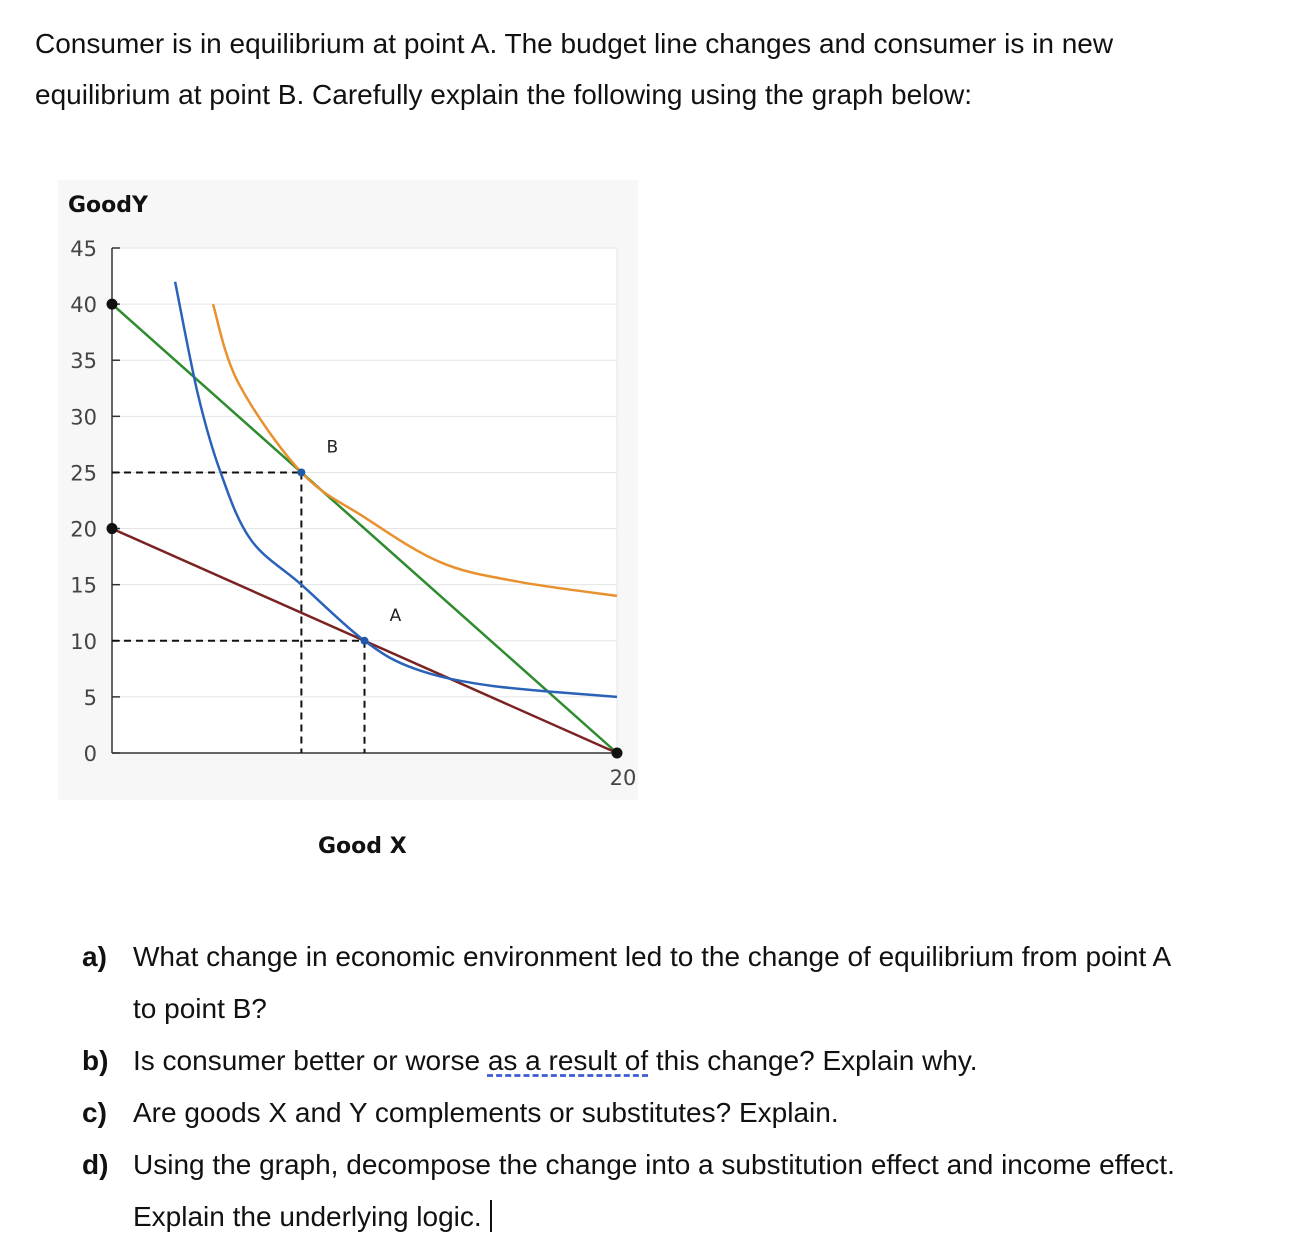 This screenshot has width=1310, height=1250. Describe the element at coordinates (310, 1060) in the screenshot. I see `question-text-start: Is consumer better or worse` at that location.